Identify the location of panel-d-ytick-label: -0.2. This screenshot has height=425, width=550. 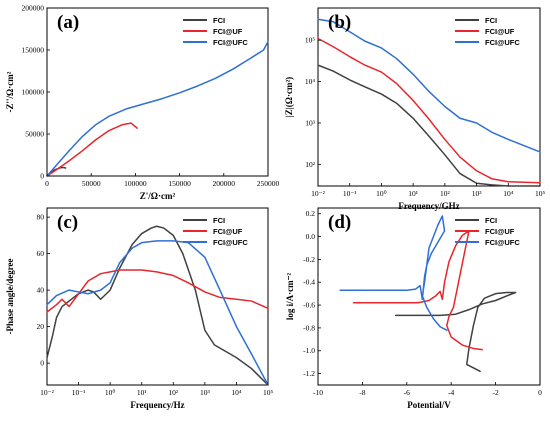
(309, 259).